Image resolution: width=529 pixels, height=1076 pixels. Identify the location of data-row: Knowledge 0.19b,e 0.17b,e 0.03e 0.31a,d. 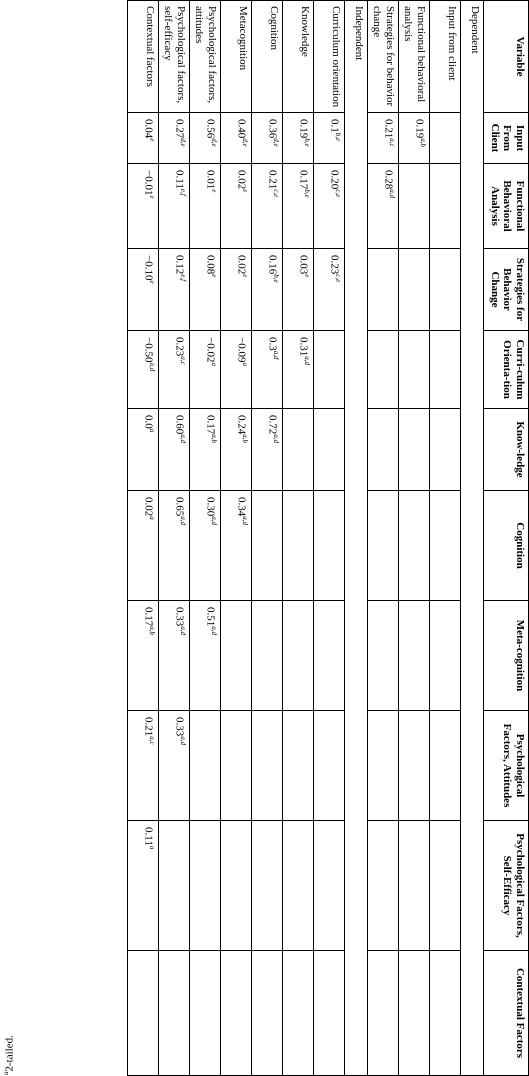
(298, 538).